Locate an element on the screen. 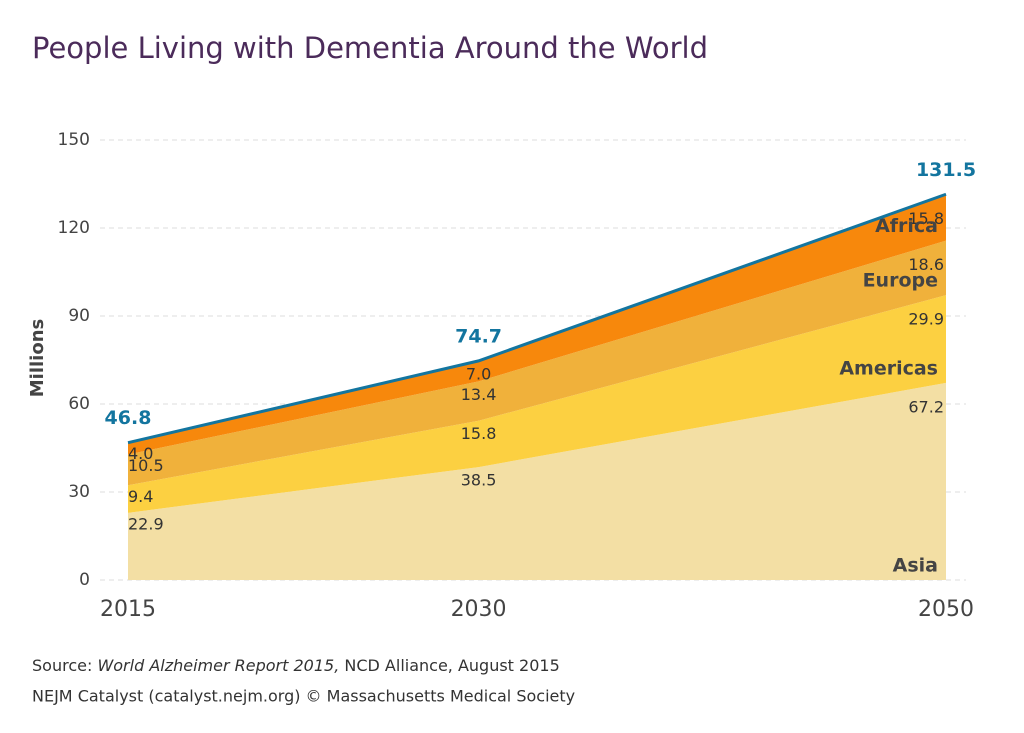 The height and width of the screenshot is (733, 1024). data-label: 4.0 is located at coordinates (140, 453).